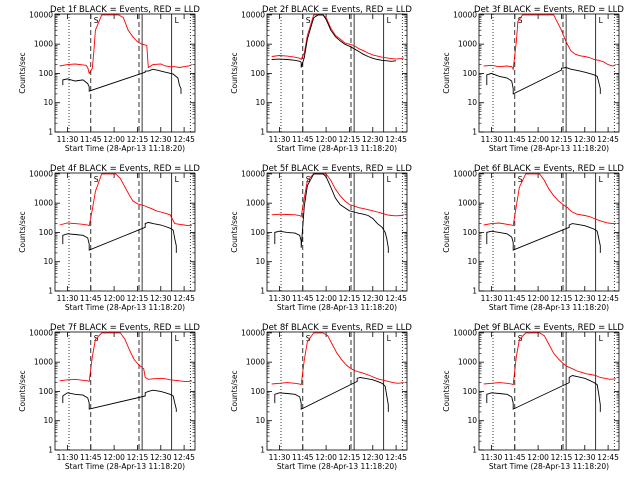 This screenshot has width=640, height=480. I want to click on marker-glyph-s: S, so click(96, 20).